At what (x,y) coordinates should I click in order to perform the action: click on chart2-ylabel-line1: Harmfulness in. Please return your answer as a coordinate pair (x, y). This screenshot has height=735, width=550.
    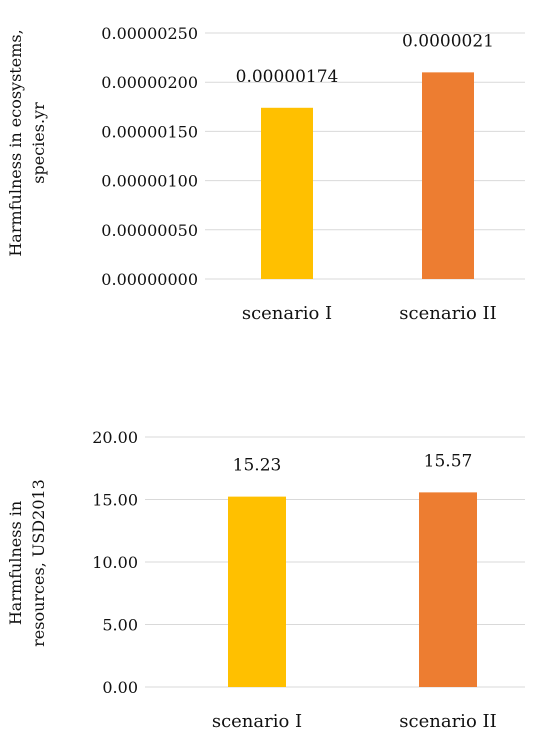
    Looking at the image, I should click on (15, 563).